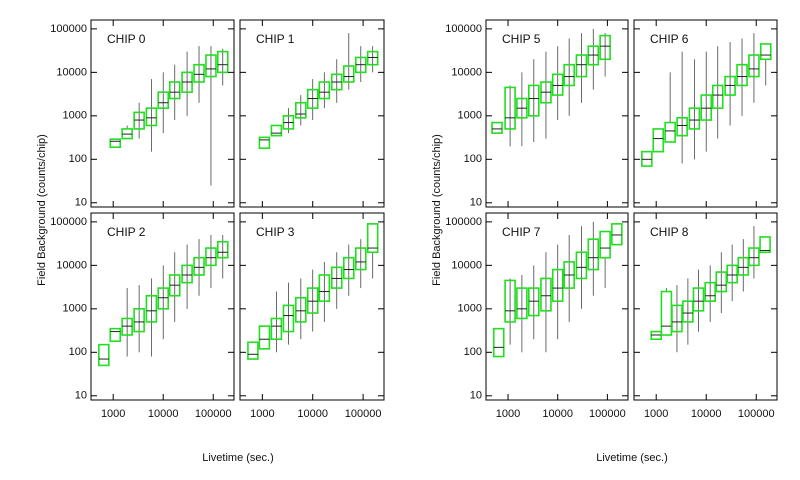 The width and height of the screenshot is (800, 480). I want to click on panel-title: CHIP 2, so click(126, 232).